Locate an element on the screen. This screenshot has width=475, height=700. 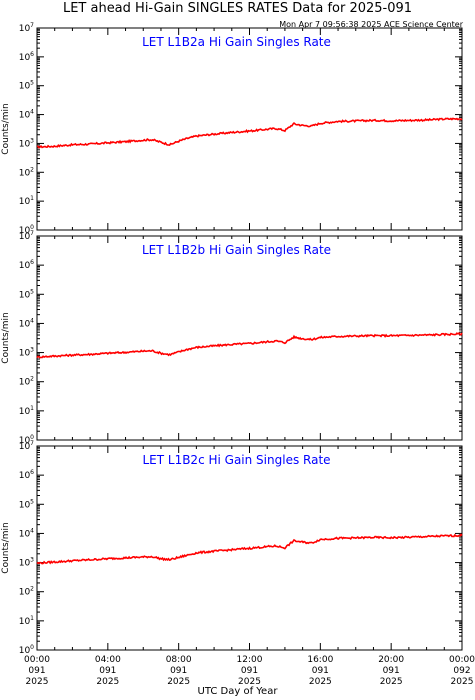
x-tick-label: 16:00 is located at coordinates (320, 660).